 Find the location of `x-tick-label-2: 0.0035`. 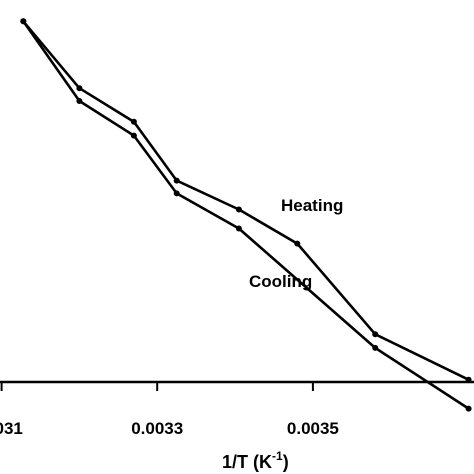

x-tick-label-2: 0.0035 is located at coordinates (313, 428).